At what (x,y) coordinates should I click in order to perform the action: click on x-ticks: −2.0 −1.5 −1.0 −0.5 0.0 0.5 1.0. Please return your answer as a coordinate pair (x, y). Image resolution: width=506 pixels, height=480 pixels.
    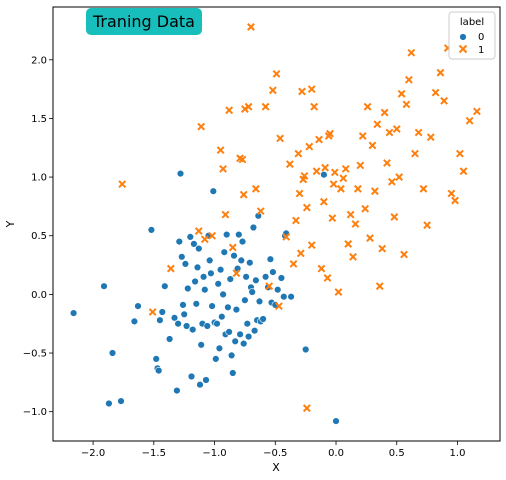
    Looking at the image, I should click on (273, 450).